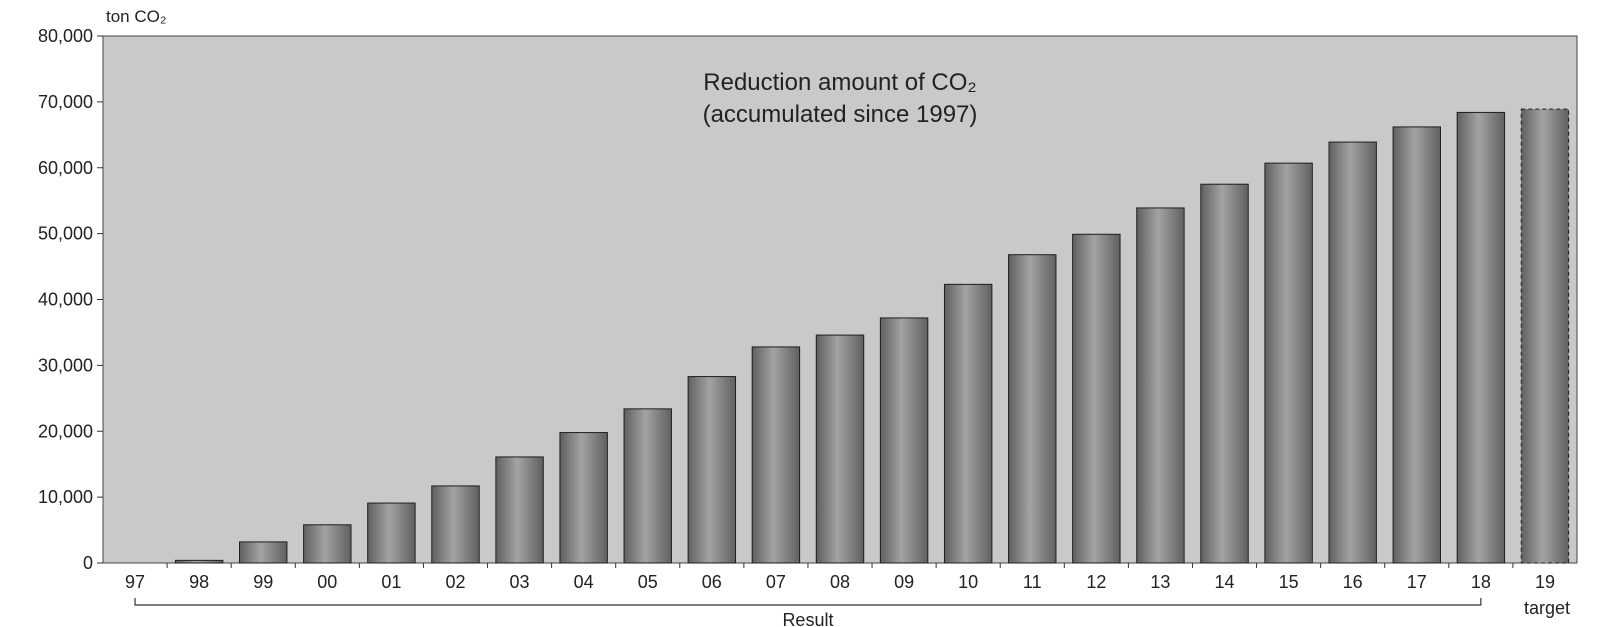 The width and height of the screenshot is (1608, 627). I want to click on x-tick-label-04: 04, so click(584, 582).